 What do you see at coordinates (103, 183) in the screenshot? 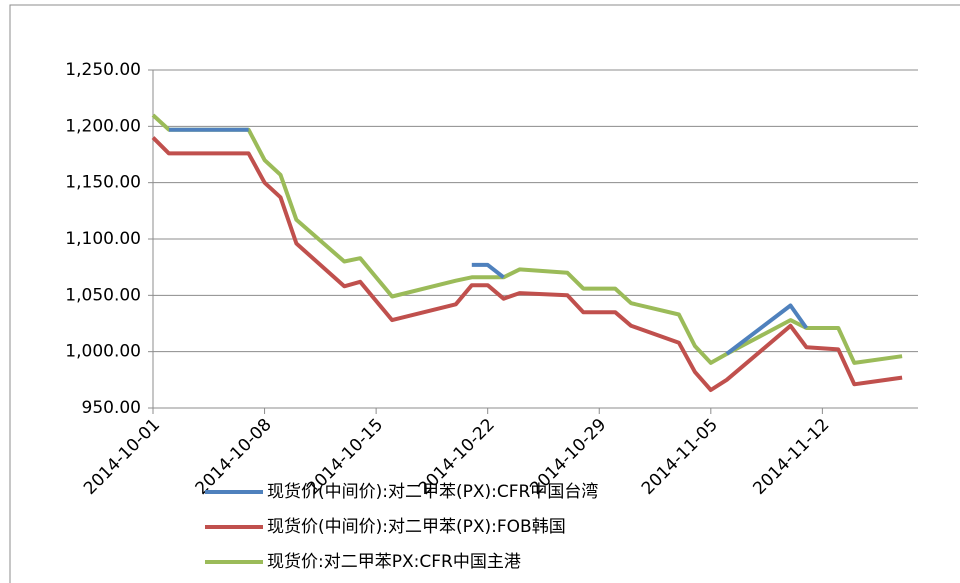
I see `y-tick-label: 1,150.00` at bounding box center [103, 183].